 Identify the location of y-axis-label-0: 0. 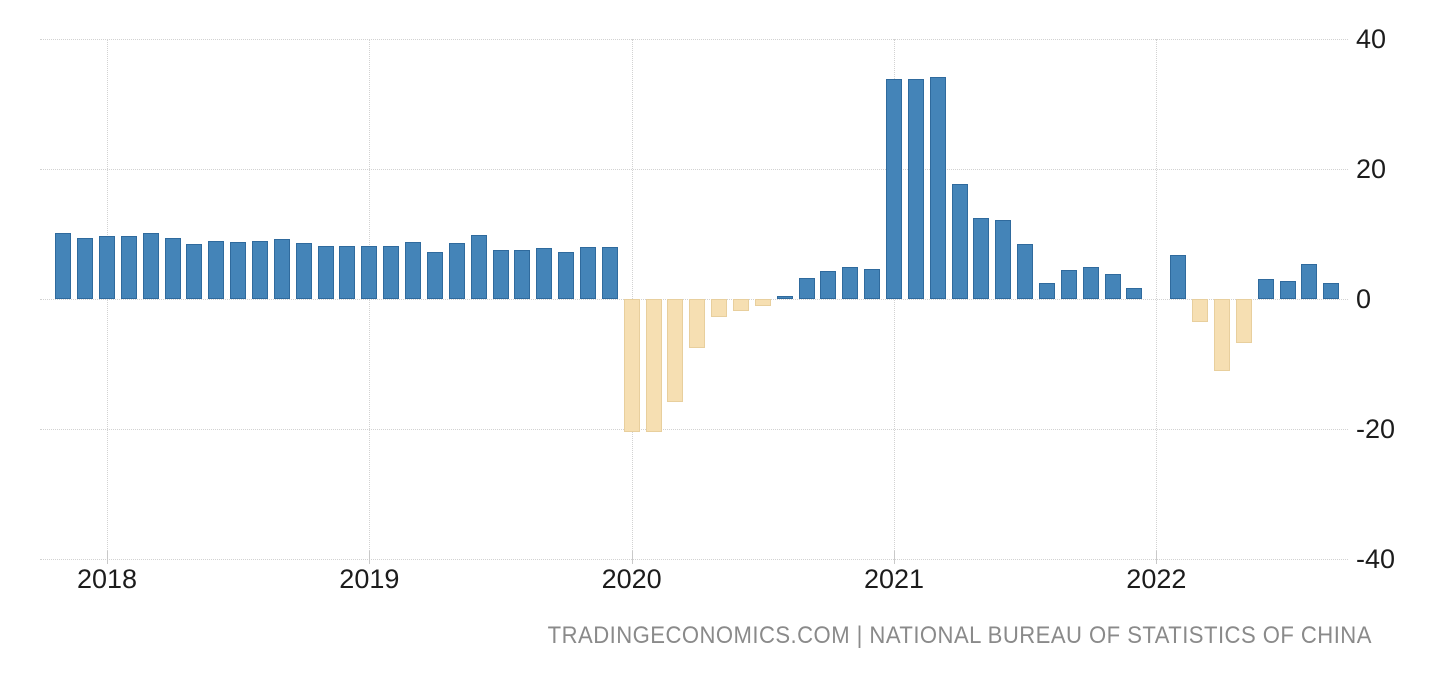
(1364, 299).